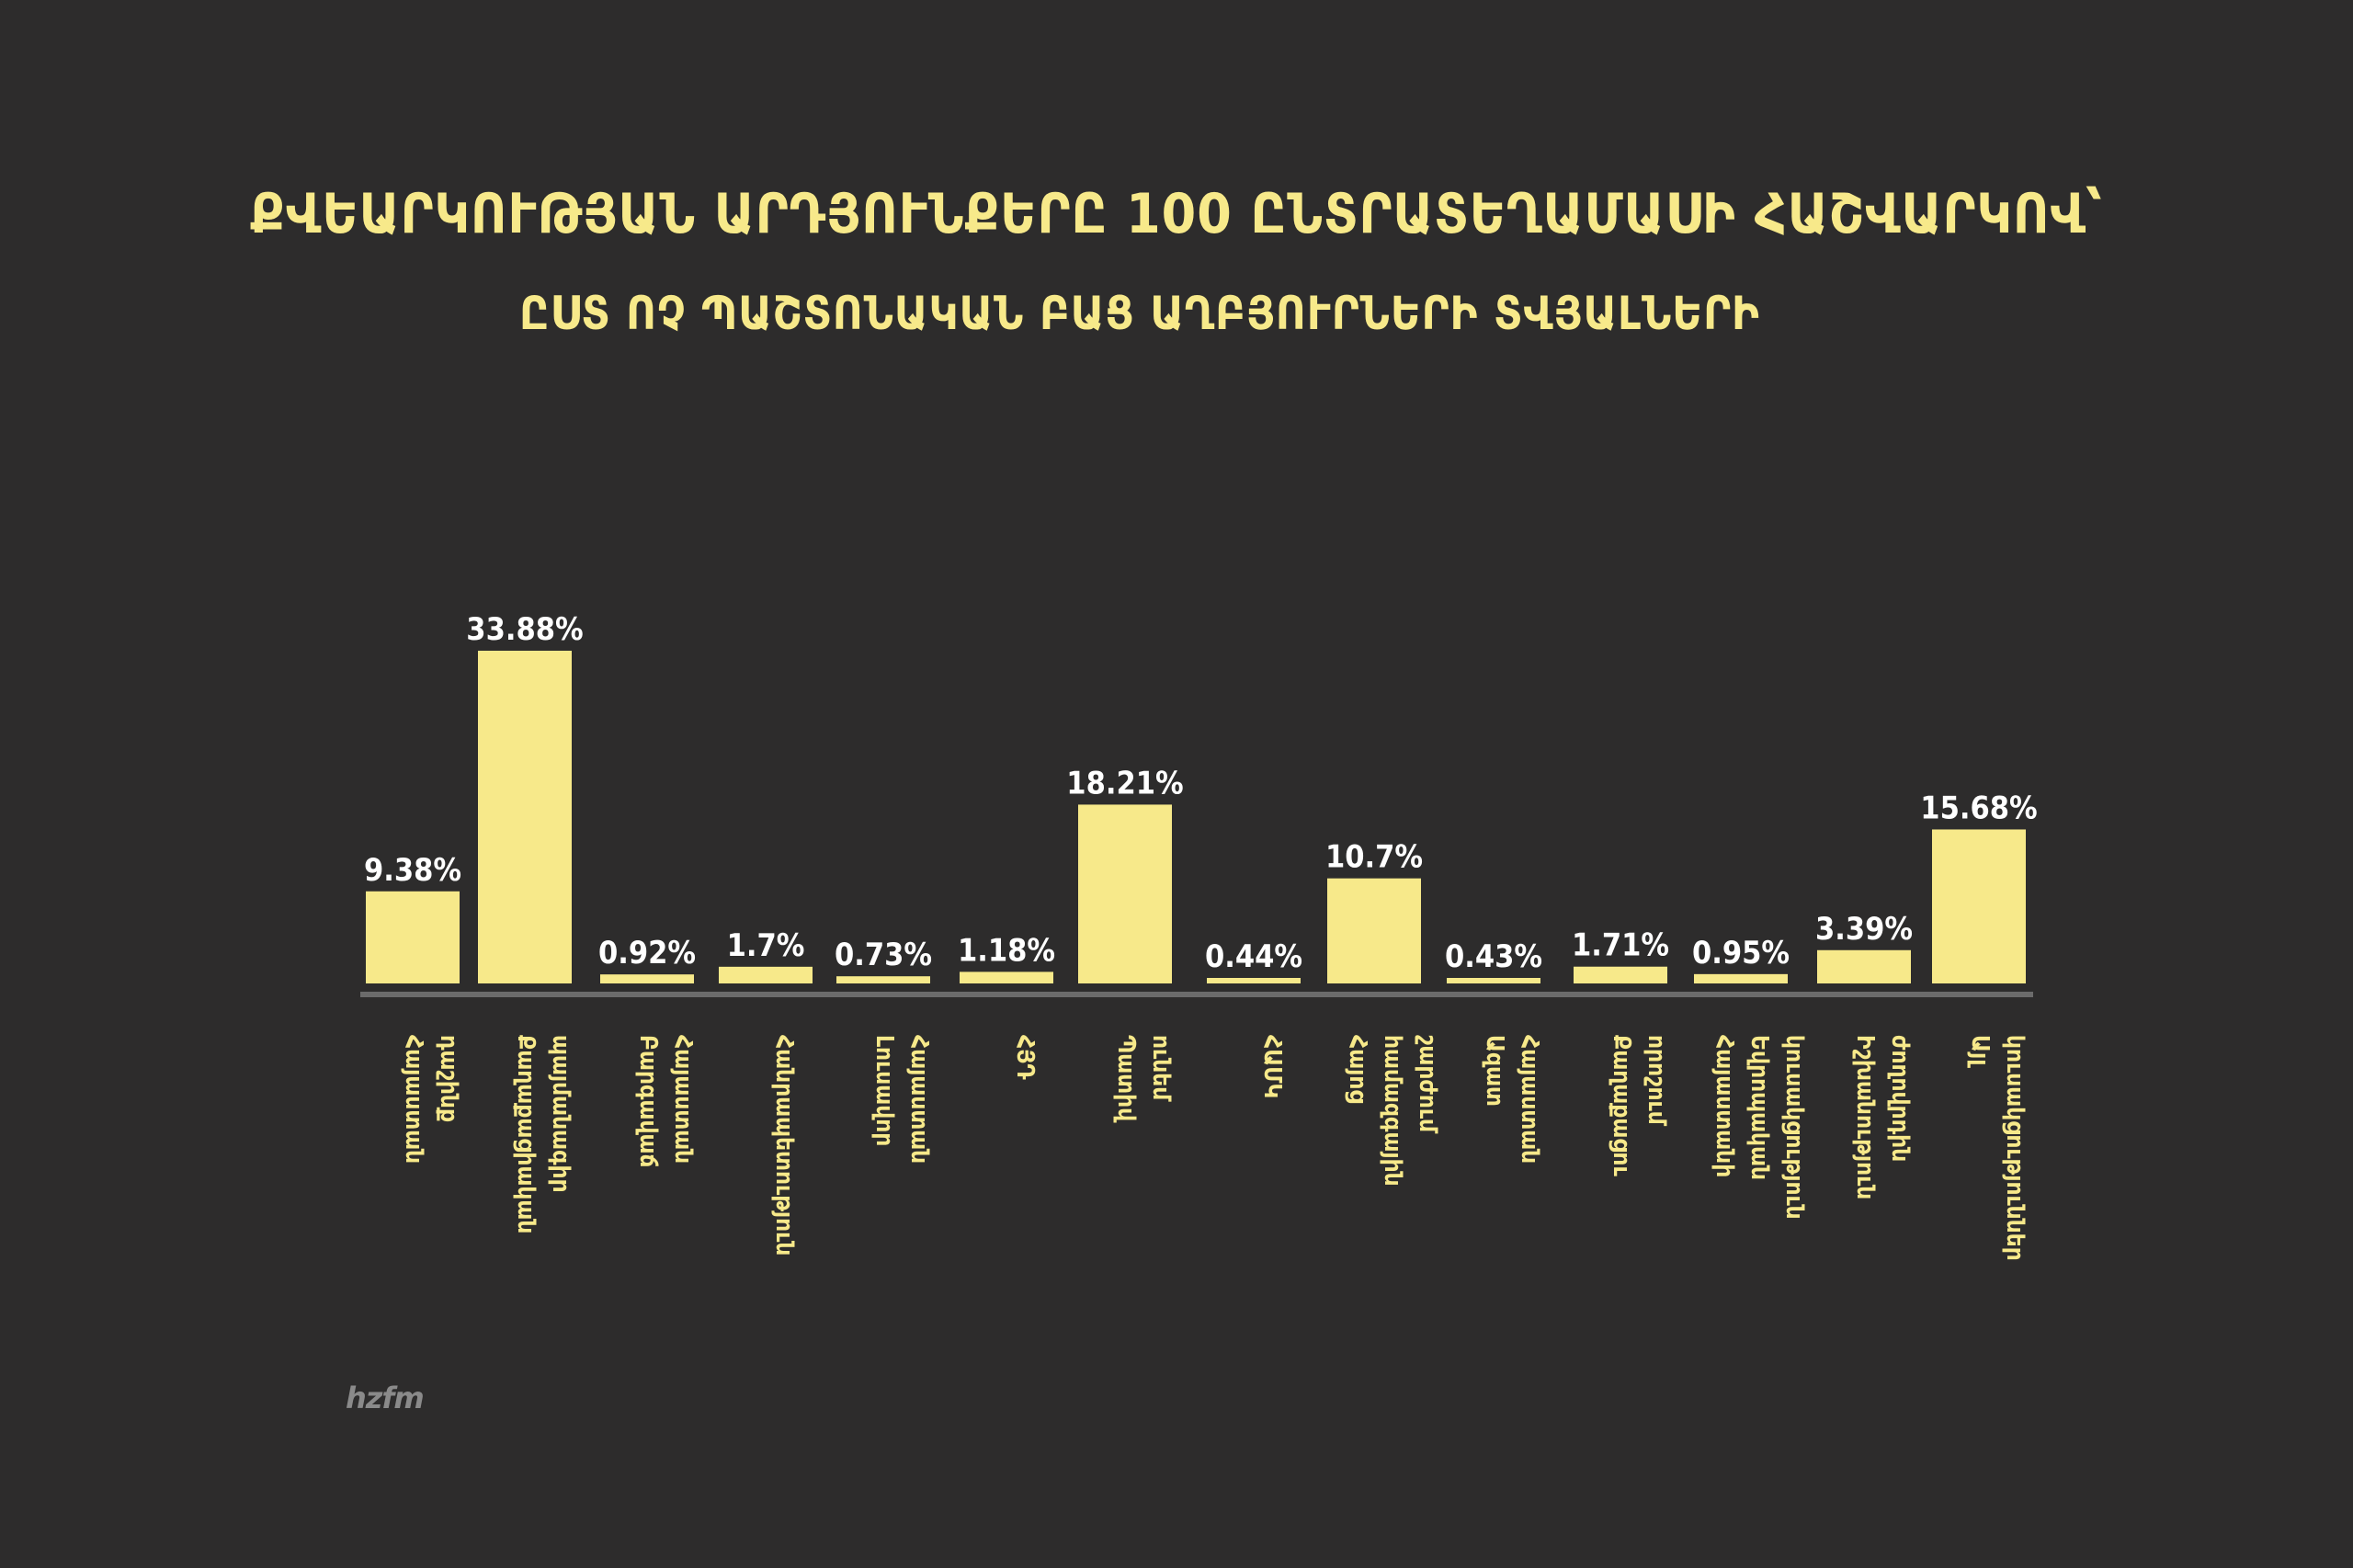 The image size is (2353, 1568). What do you see at coordinates (560, 1114) in the screenshot?
I see `svg-text: պայմանագիր` at bounding box center [560, 1114].